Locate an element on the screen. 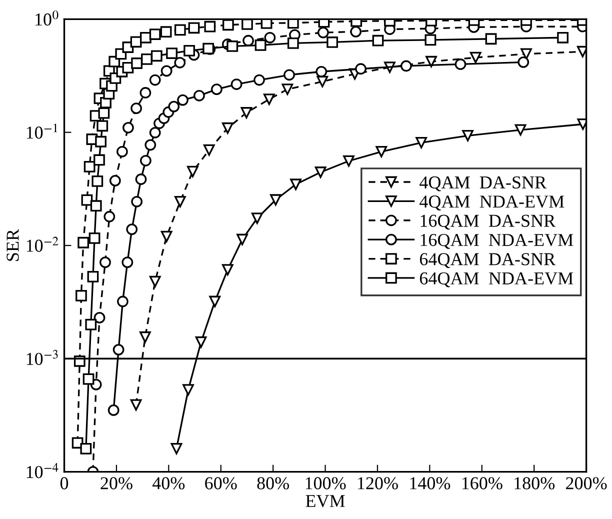  legend-label: 4QAM NDA-EVM is located at coordinates (492, 203).